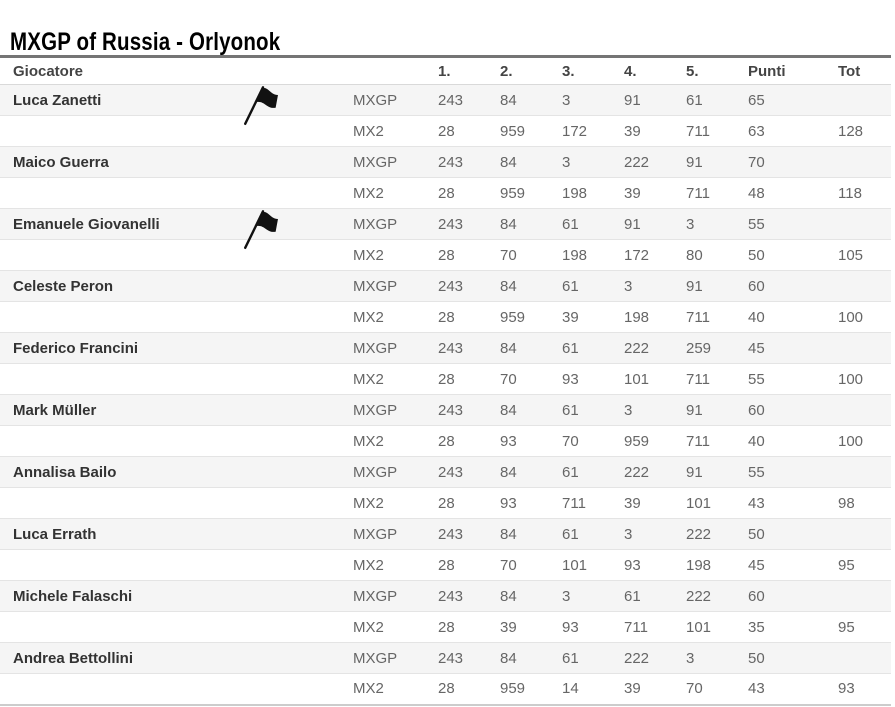 The image size is (895, 707). What do you see at coordinates (846, 689) in the screenshot?
I see `tot-value: 93` at bounding box center [846, 689].